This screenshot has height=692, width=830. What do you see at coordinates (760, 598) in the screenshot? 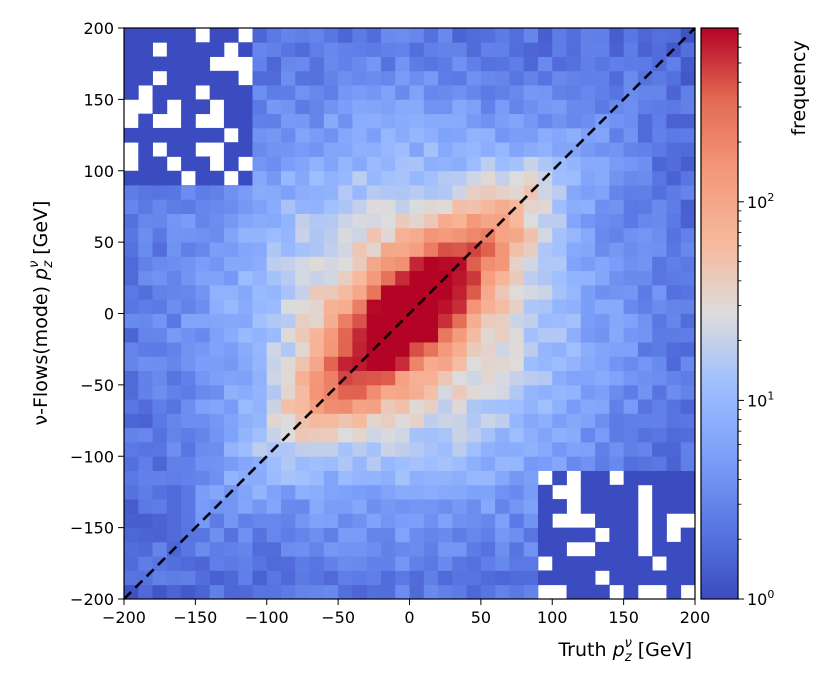
I see `colorbar-tick-label: 100` at bounding box center [760, 598].